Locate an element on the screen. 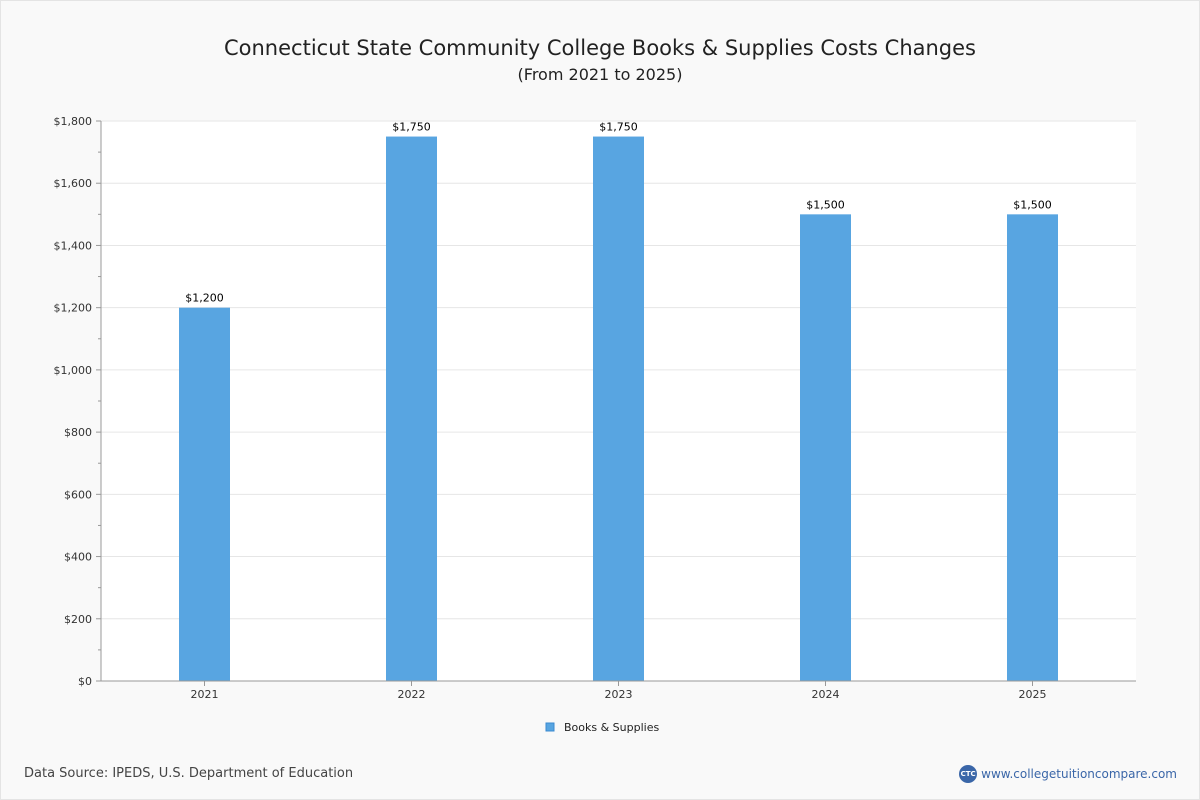 The height and width of the screenshot is (800, 1200). brand-url: www.collegetuitioncompare.com is located at coordinates (1079, 774).